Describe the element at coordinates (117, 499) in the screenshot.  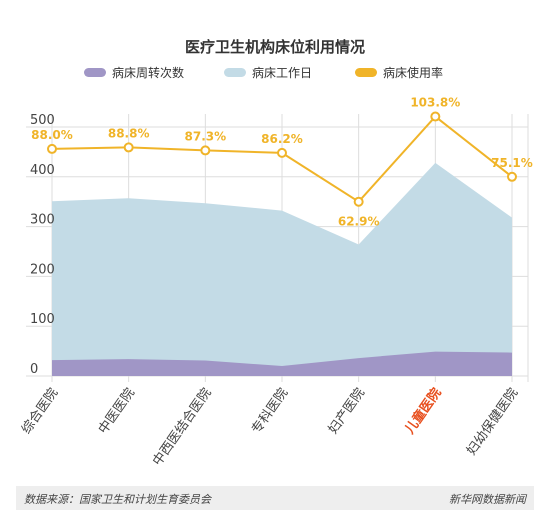
I see `source-note: 数据来源：国家卫生和计划生育委员会` at that location.